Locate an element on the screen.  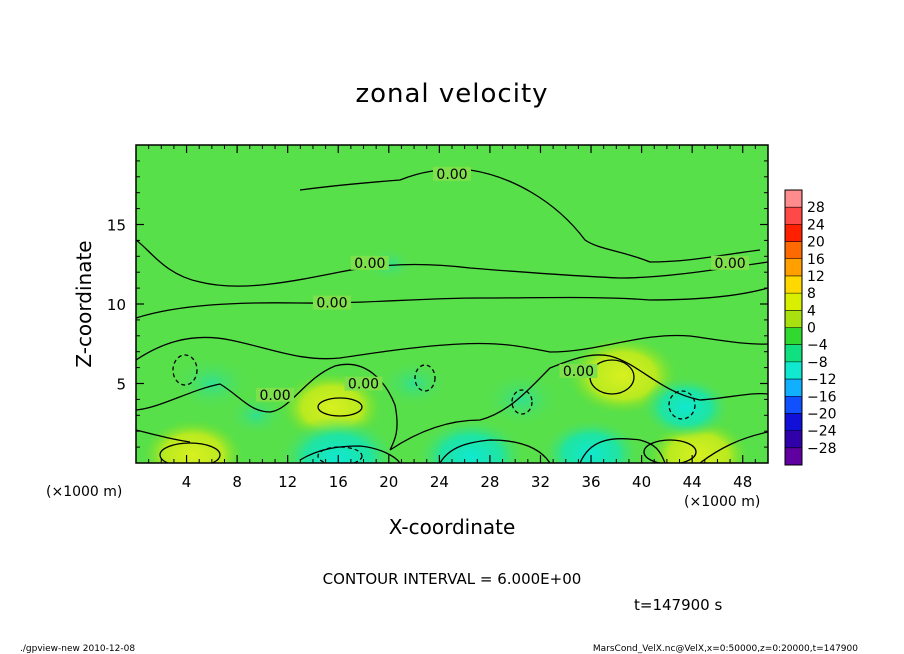
colorbar-label-10: −12 is located at coordinates (822, 380).